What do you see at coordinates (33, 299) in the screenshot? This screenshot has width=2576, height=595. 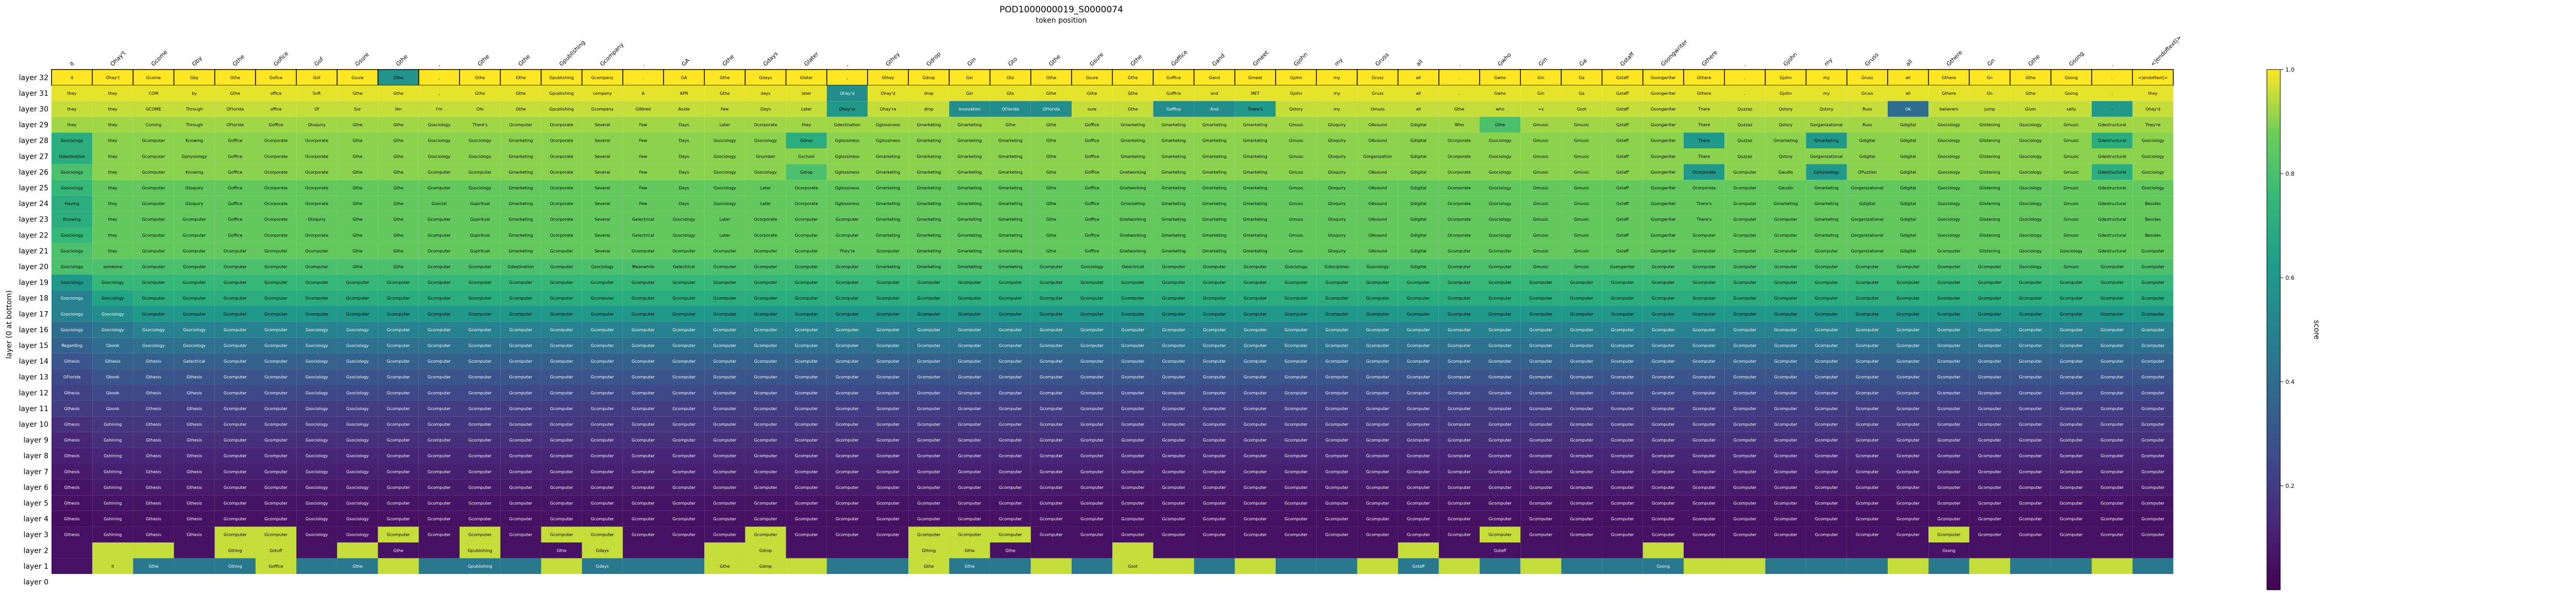 I see `y-tick-label: layer 18` at bounding box center [33, 299].